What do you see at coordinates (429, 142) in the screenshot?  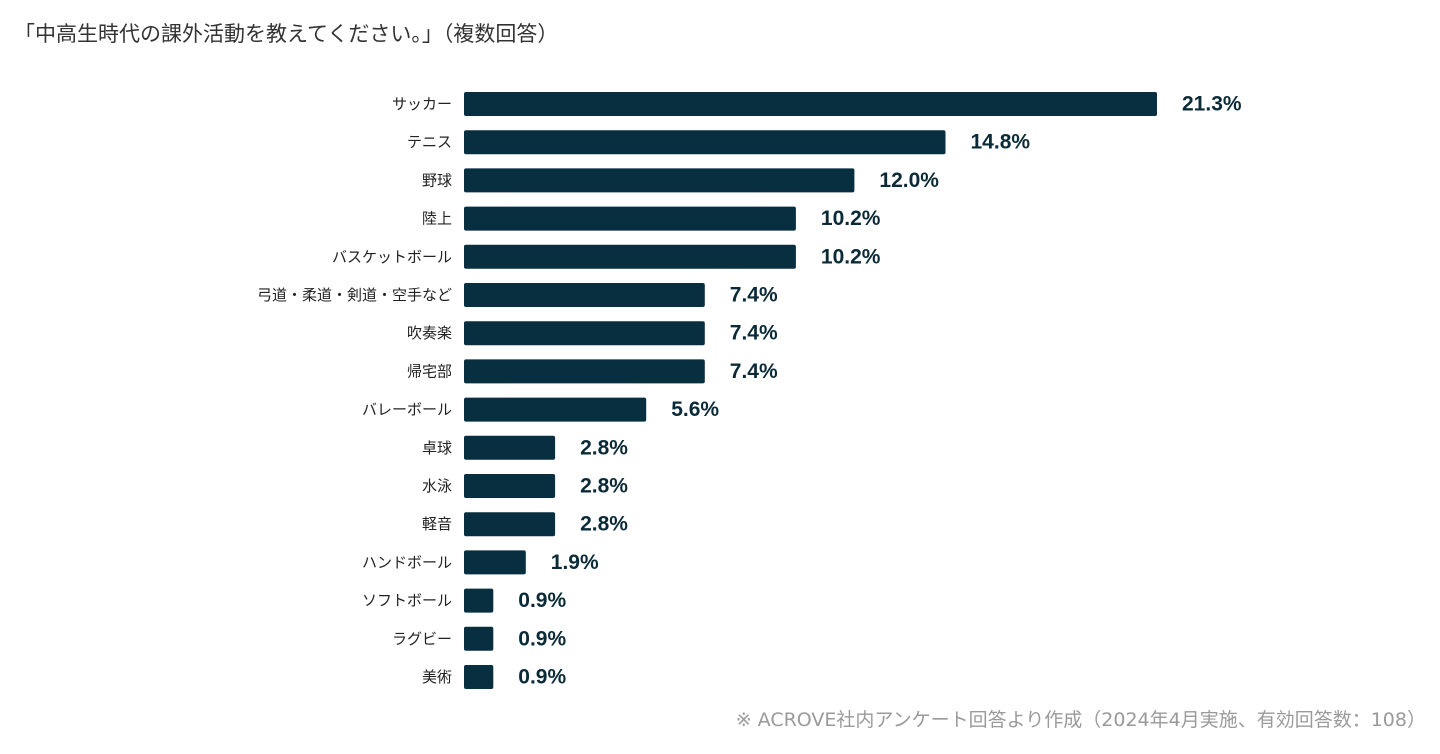 I see `category-label: テニス` at bounding box center [429, 142].